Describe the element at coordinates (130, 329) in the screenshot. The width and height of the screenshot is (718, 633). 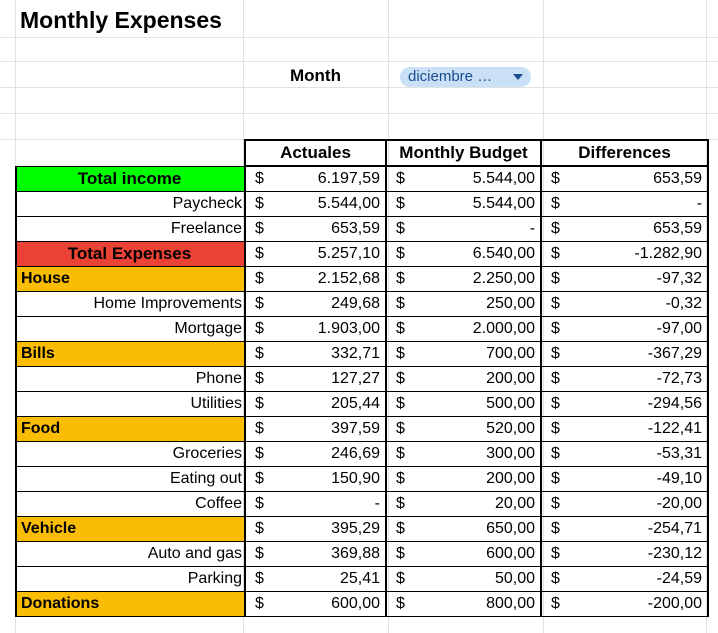
I see `row-label-cell: Mortgage` at that location.